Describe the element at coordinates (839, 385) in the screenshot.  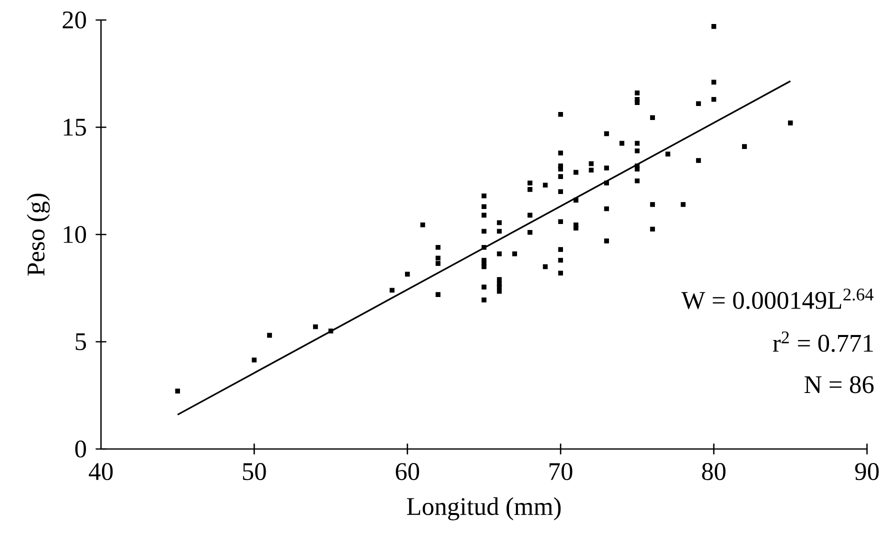
I see `annotation: N = 86` at that location.